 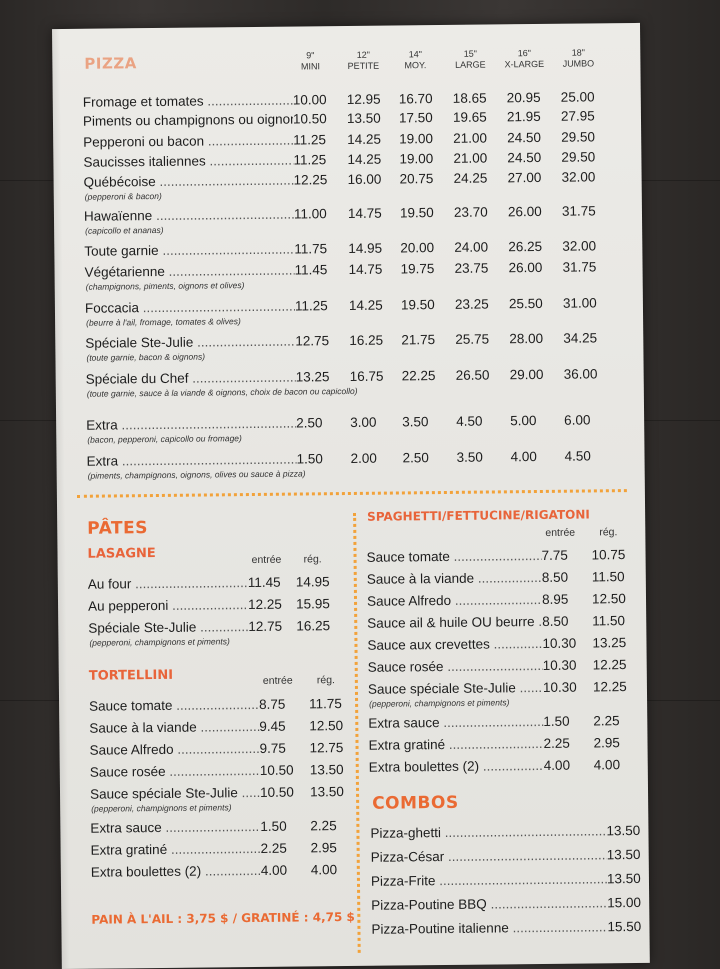 I want to click on pates-title: PÂTES, so click(x=118, y=528).